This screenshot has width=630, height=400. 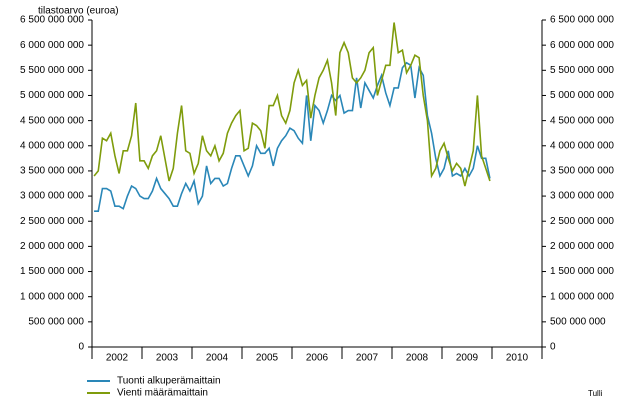 What do you see at coordinates (52, 145) in the screenshot?
I see `y-tick-label: 4 000 000 000` at bounding box center [52, 145].